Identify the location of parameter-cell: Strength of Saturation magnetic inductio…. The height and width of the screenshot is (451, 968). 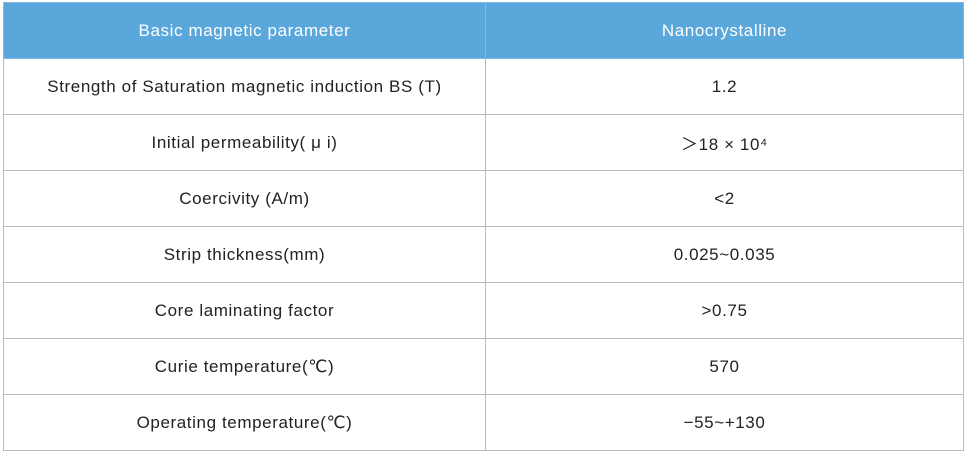
(244, 86).